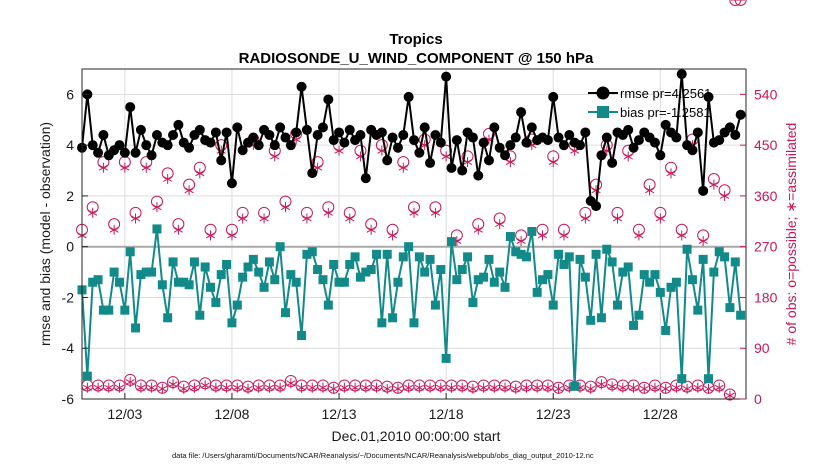 Image resolution: width=830 pixels, height=470 pixels. Describe the element at coordinates (68, 348) in the screenshot. I see `y-tick-label: -4` at that location.